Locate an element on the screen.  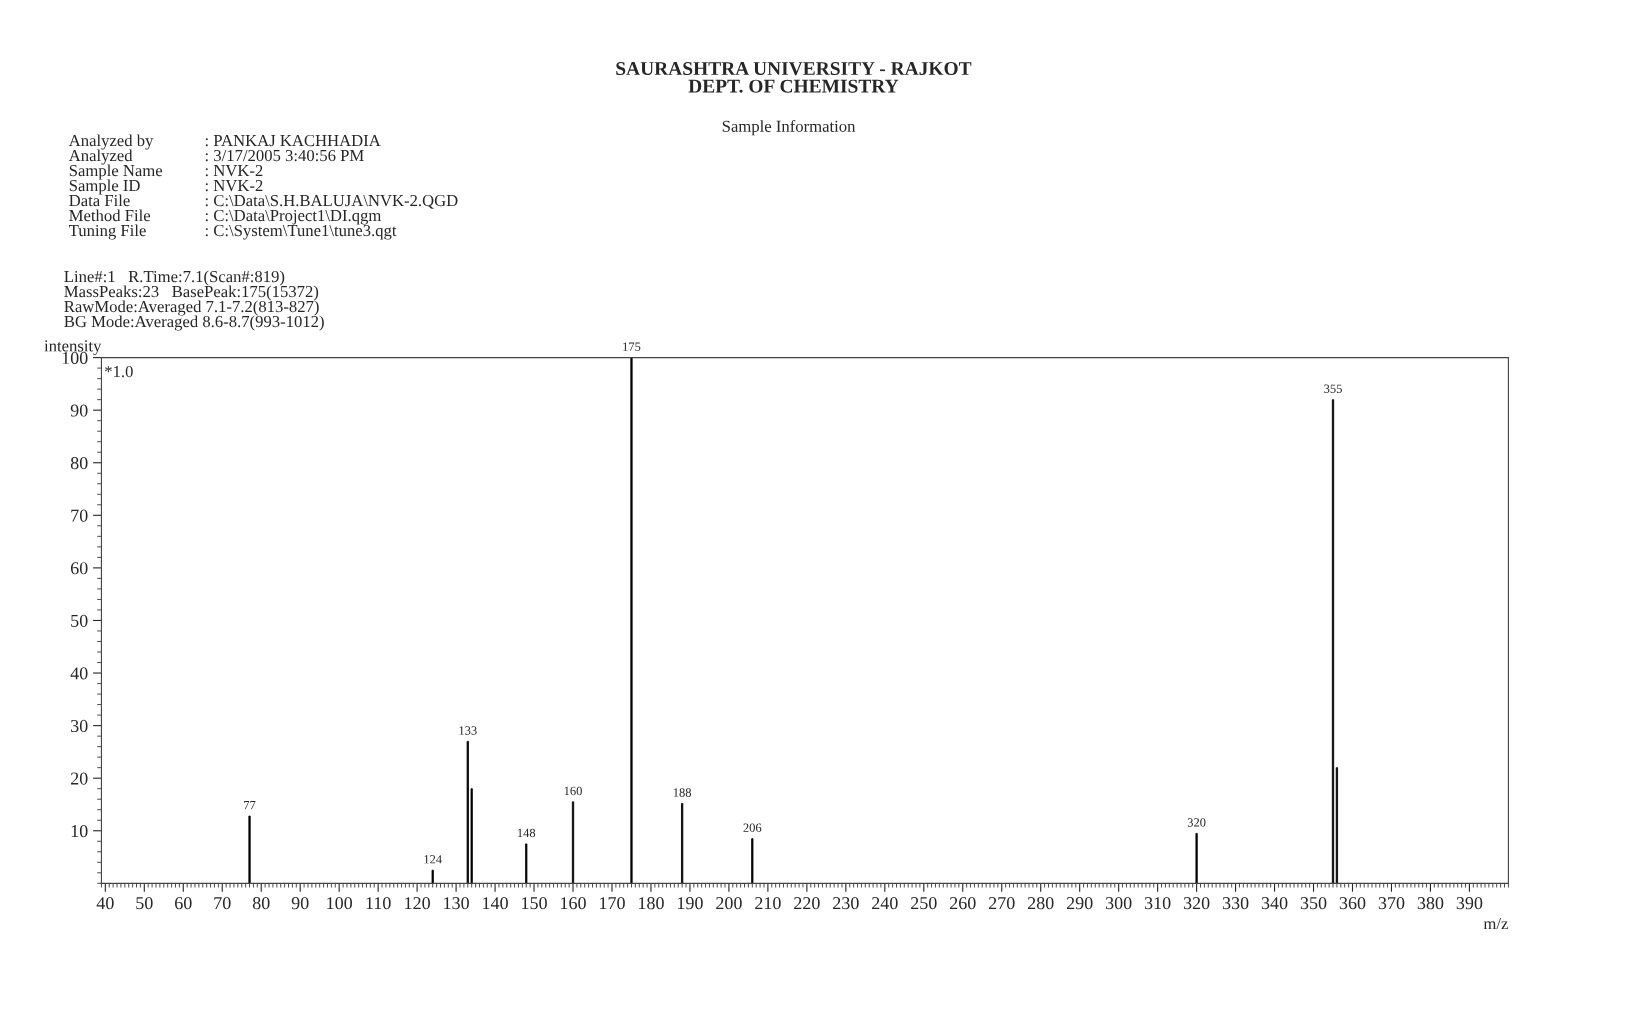
x-tick-label: 360 is located at coordinates (1352, 903).